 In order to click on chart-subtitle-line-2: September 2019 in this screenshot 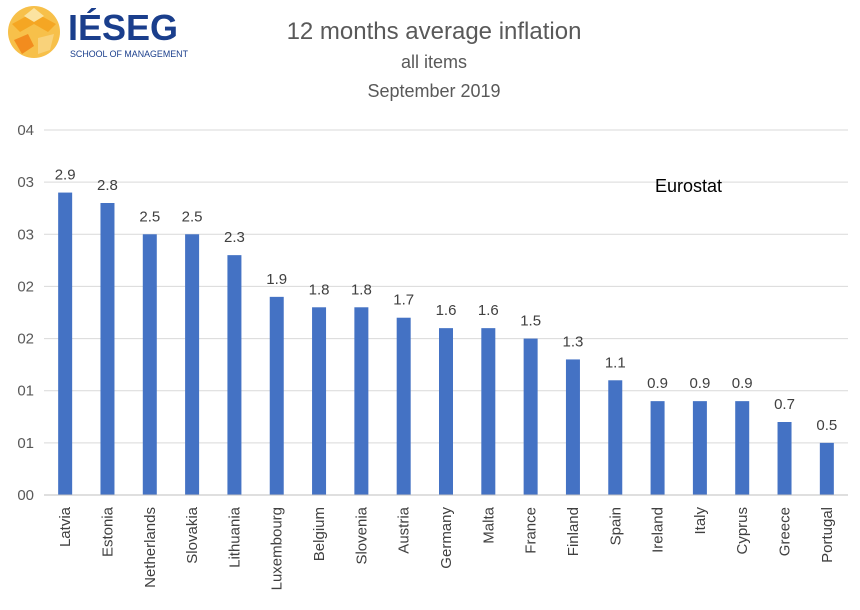, I will do `click(433, 91)`.